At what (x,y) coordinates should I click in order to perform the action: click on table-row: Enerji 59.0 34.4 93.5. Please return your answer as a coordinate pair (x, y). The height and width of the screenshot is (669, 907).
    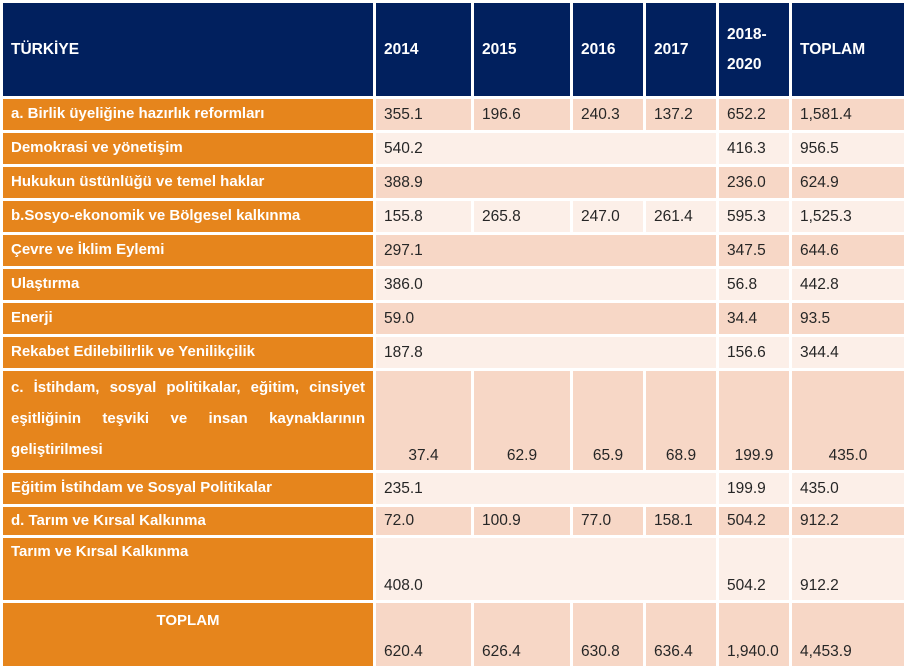
    Looking at the image, I should click on (453, 318).